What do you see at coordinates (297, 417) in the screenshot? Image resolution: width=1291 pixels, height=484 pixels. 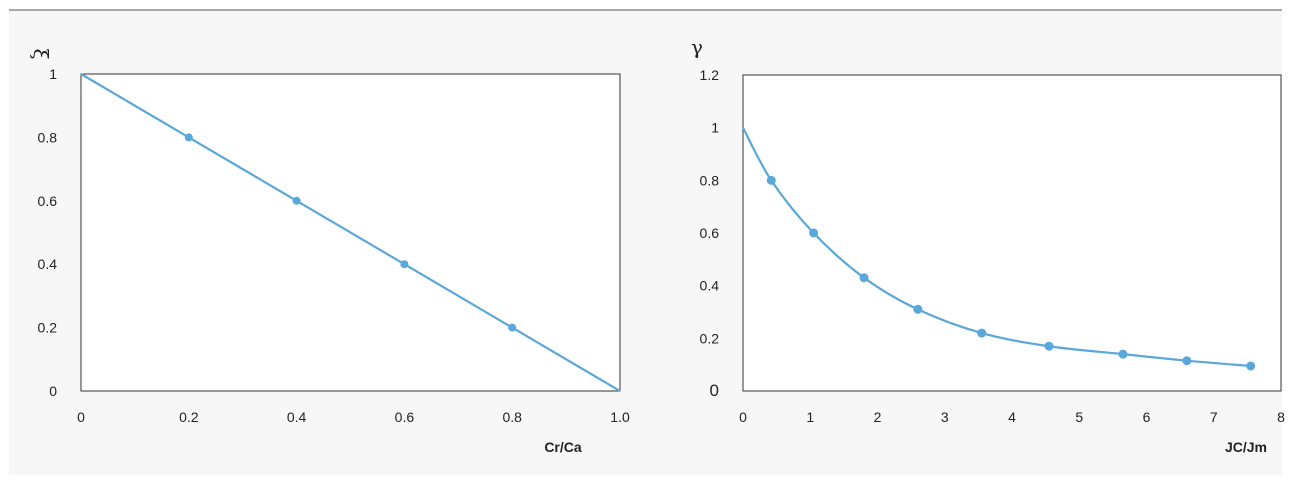 I see `x-tick-label: 0.4` at bounding box center [297, 417].